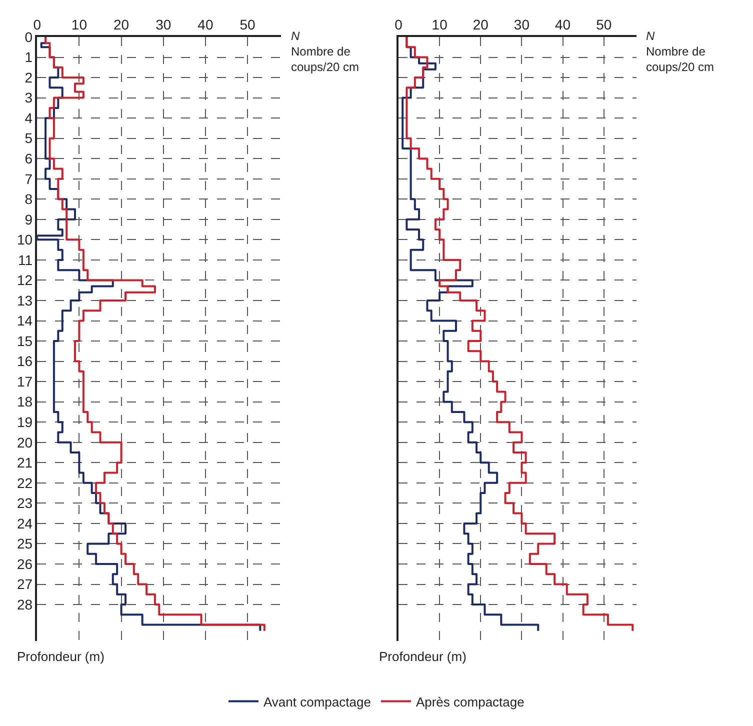 The width and height of the screenshot is (753, 726). I want to click on y-tick-label: 13, so click(24, 300).